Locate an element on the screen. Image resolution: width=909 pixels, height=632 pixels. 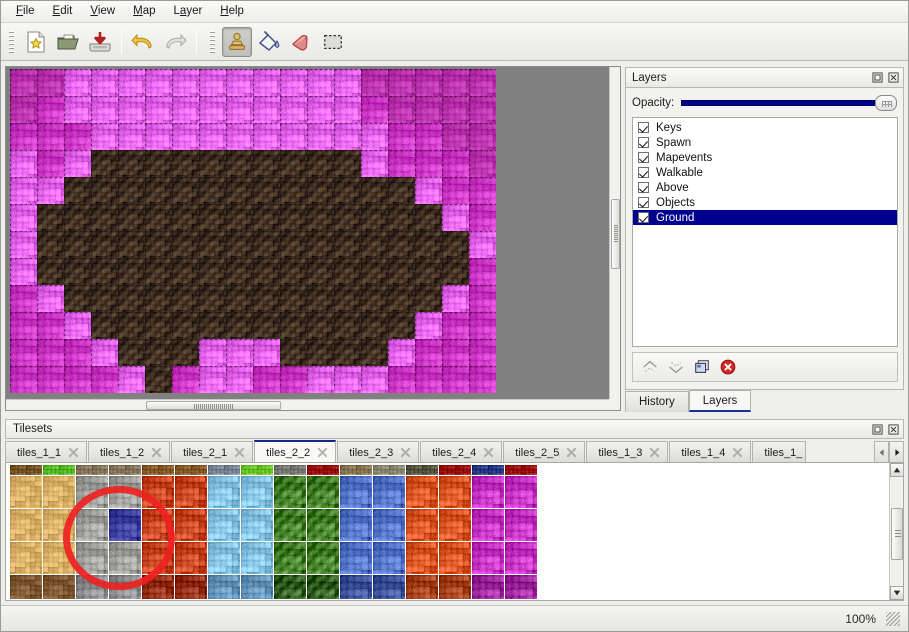
tileset-tabs-scroll-right-button is located at coordinates (896, 452).